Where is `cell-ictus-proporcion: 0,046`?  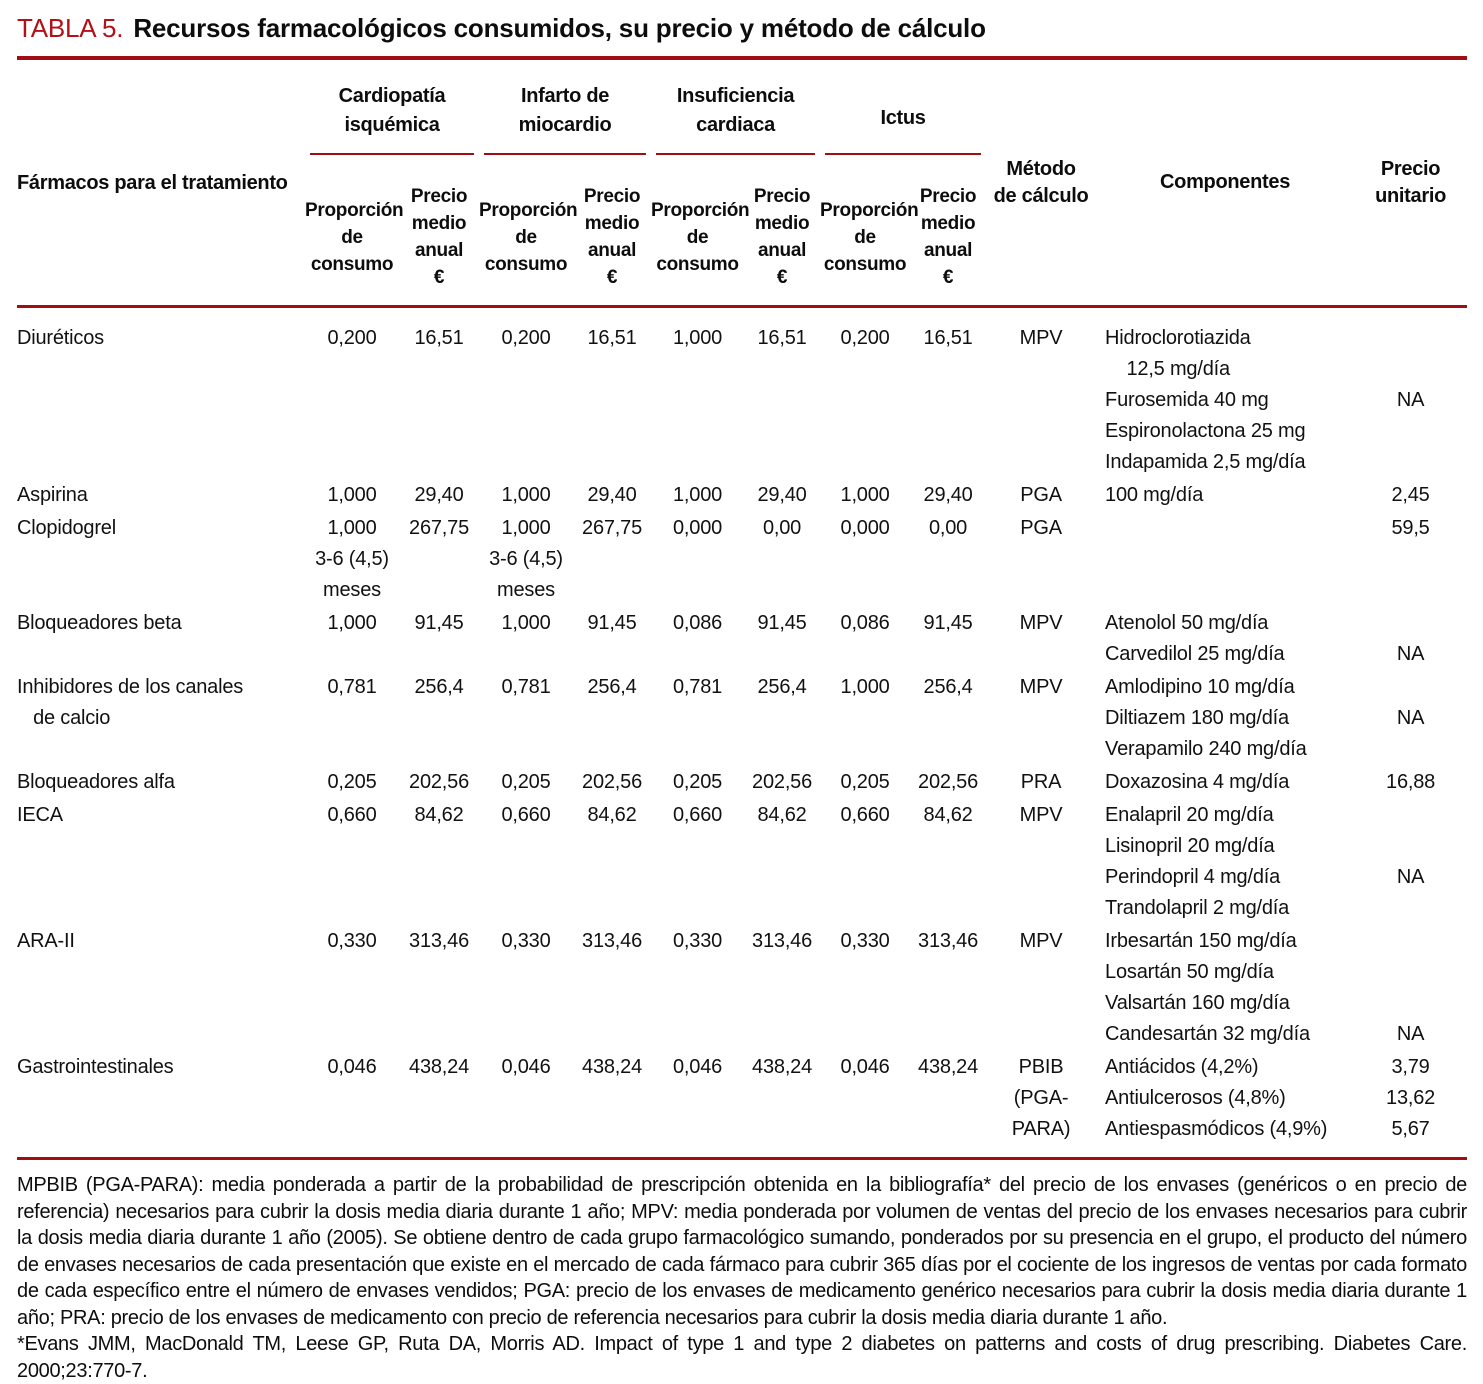 cell-ictus-proporcion: 0,046 is located at coordinates (865, 1067).